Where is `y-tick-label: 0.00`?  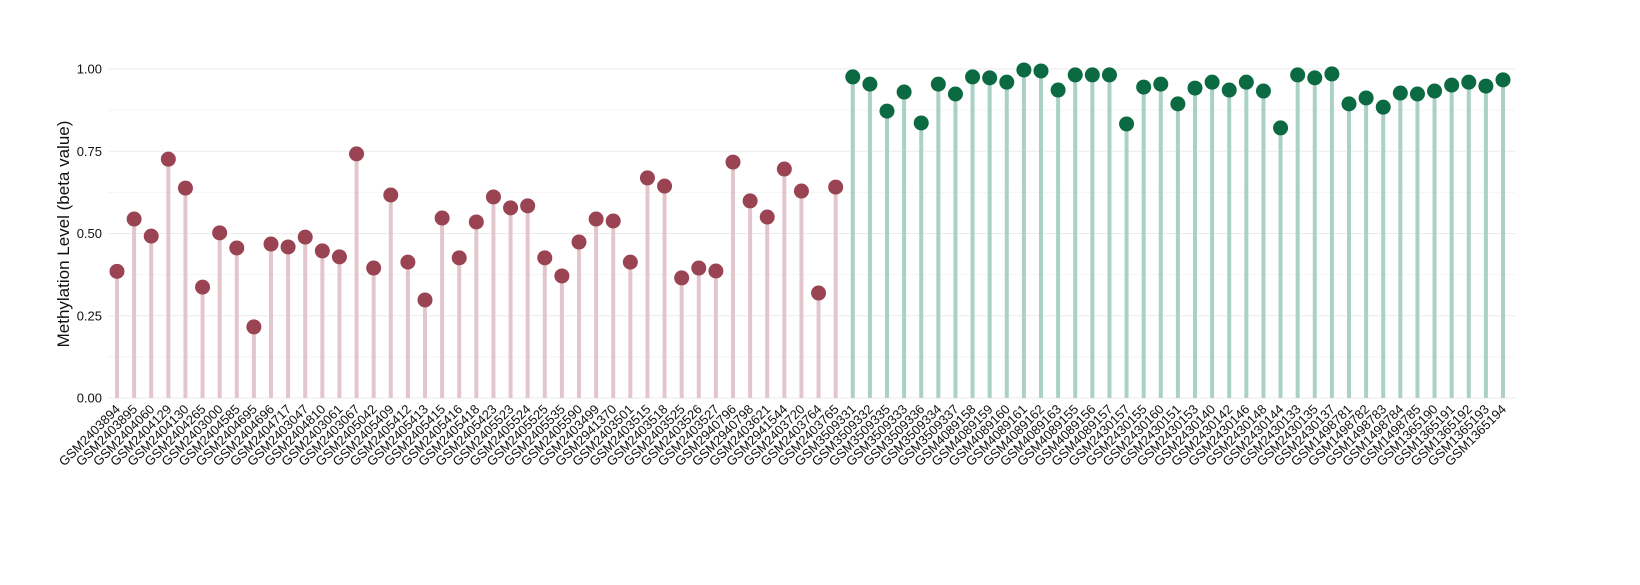
y-tick-label: 0.00 is located at coordinates (89, 398).